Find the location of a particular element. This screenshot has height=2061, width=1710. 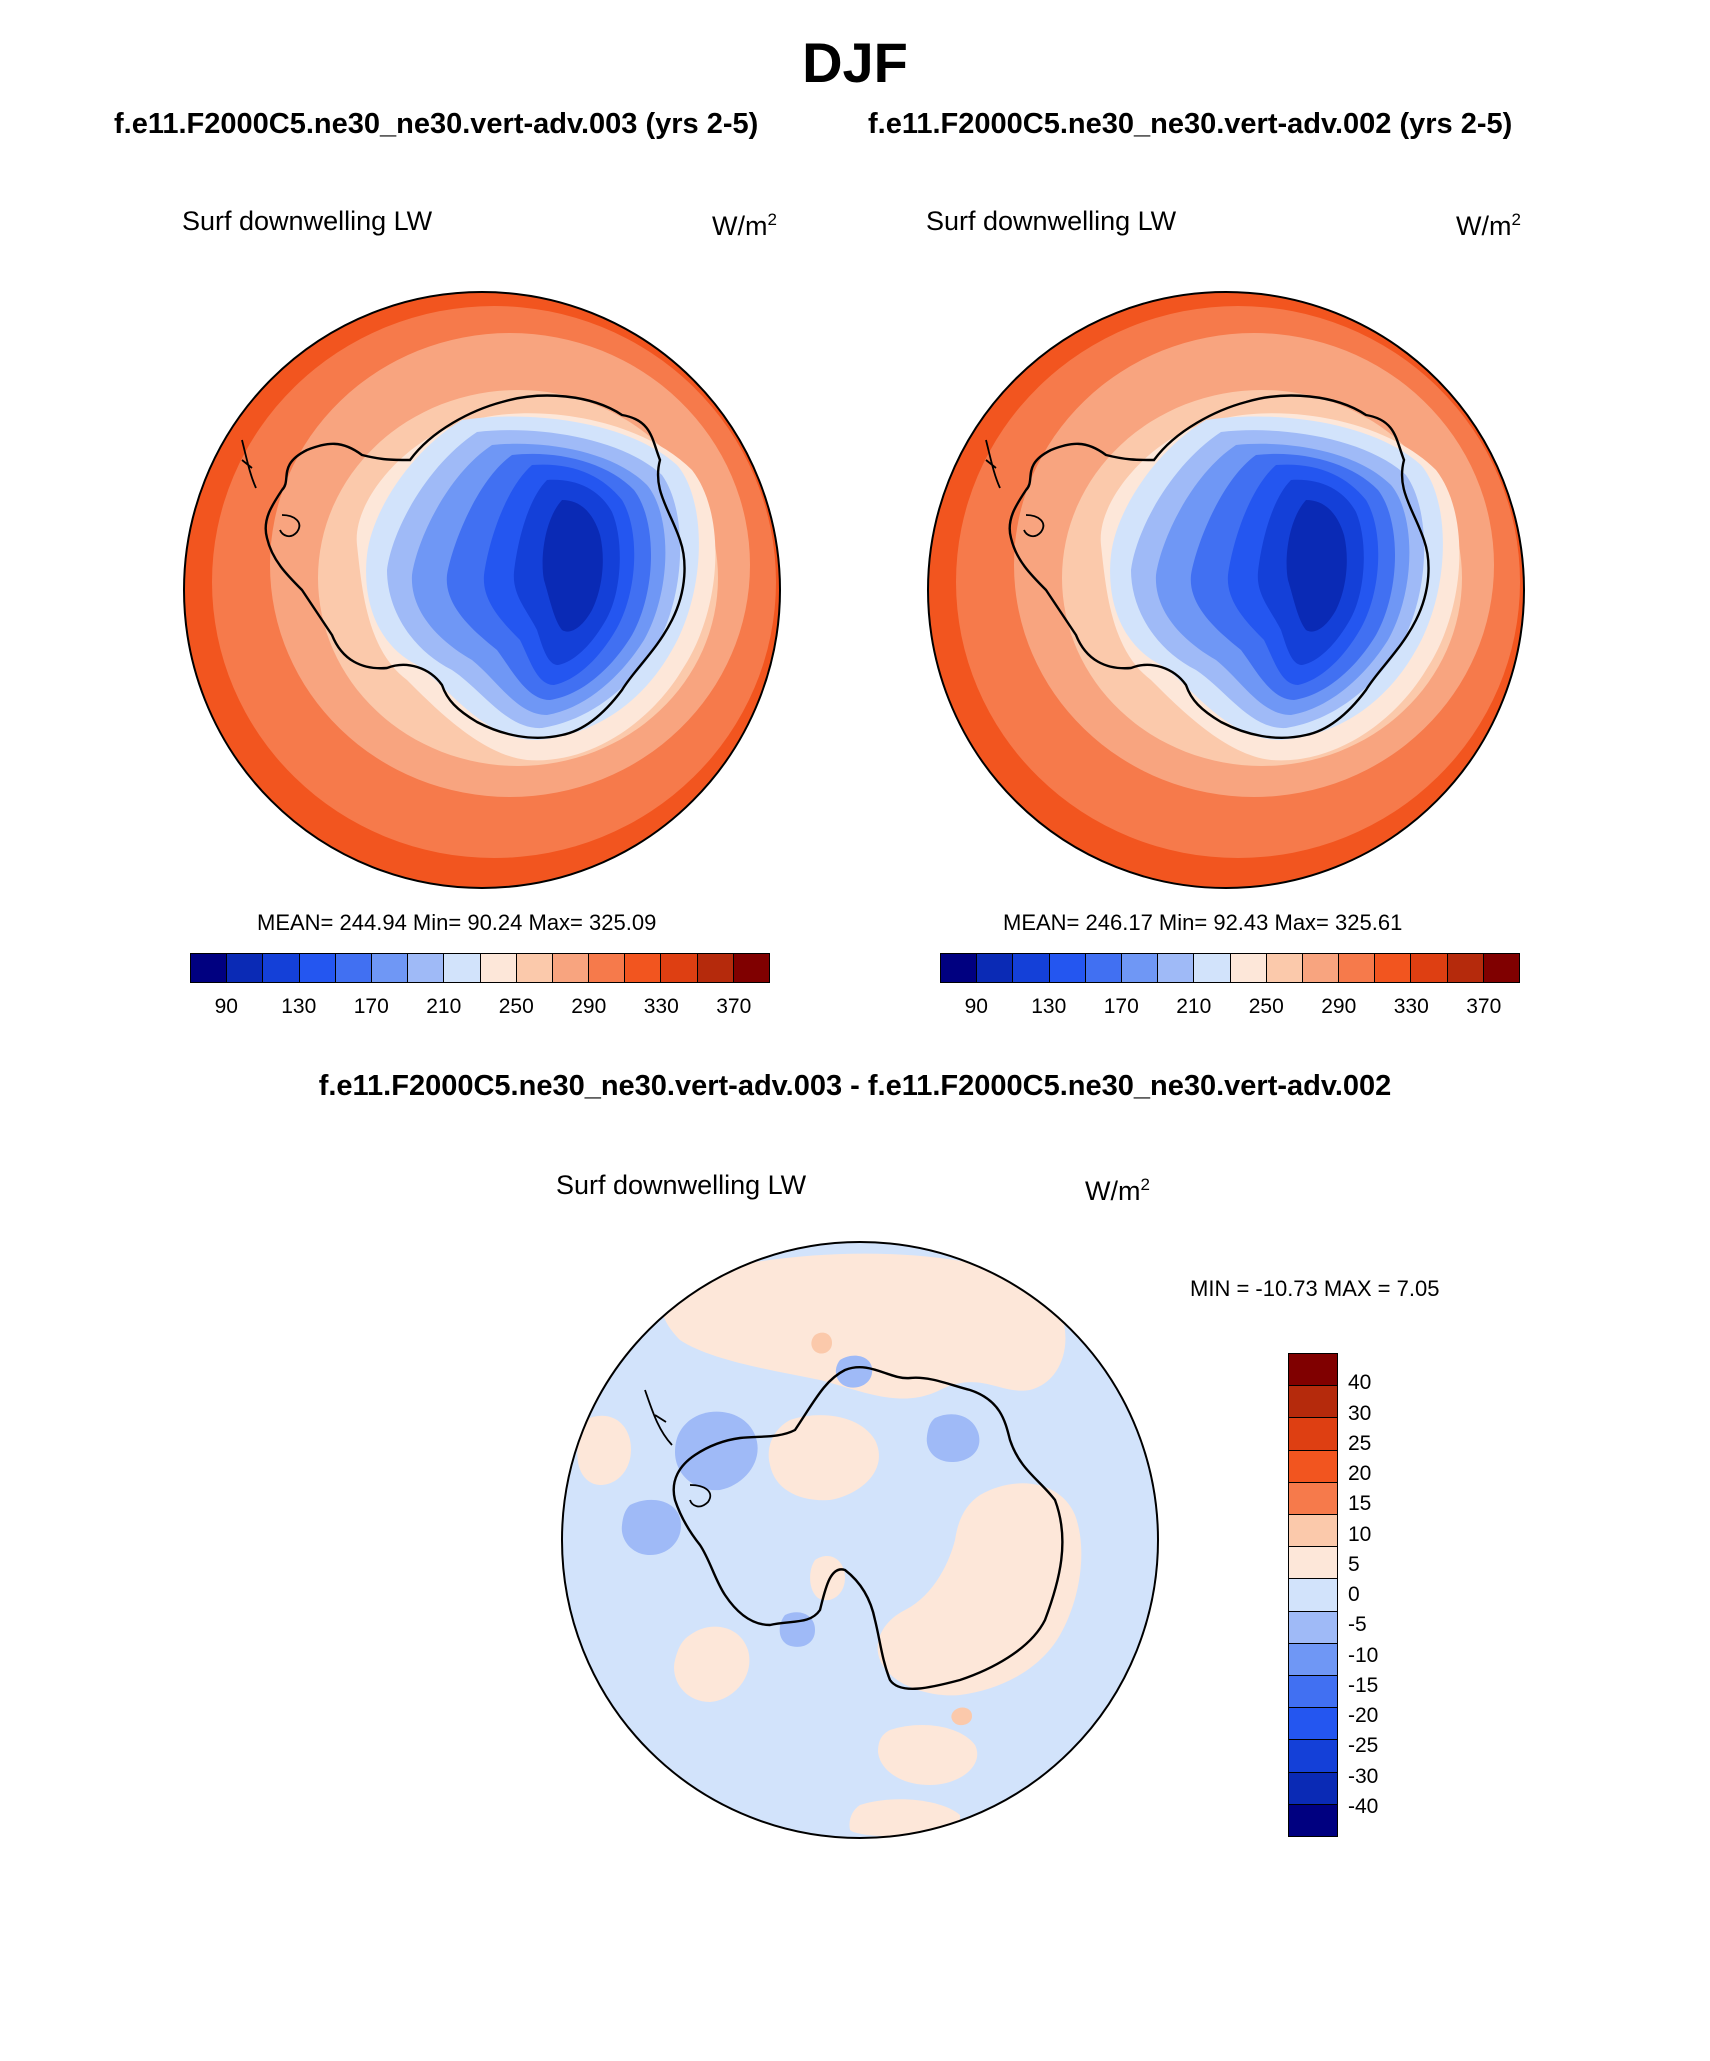

left-polar-map is located at coordinates (482, 590).